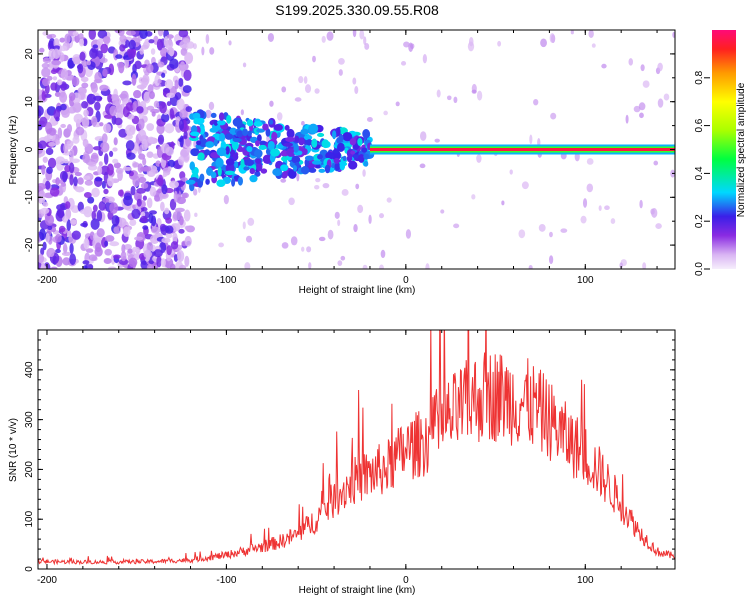 The width and height of the screenshot is (750, 600). What do you see at coordinates (13, 150) in the screenshot?
I see `spectrogram-y-label: Frequency (Hz)` at bounding box center [13, 150].